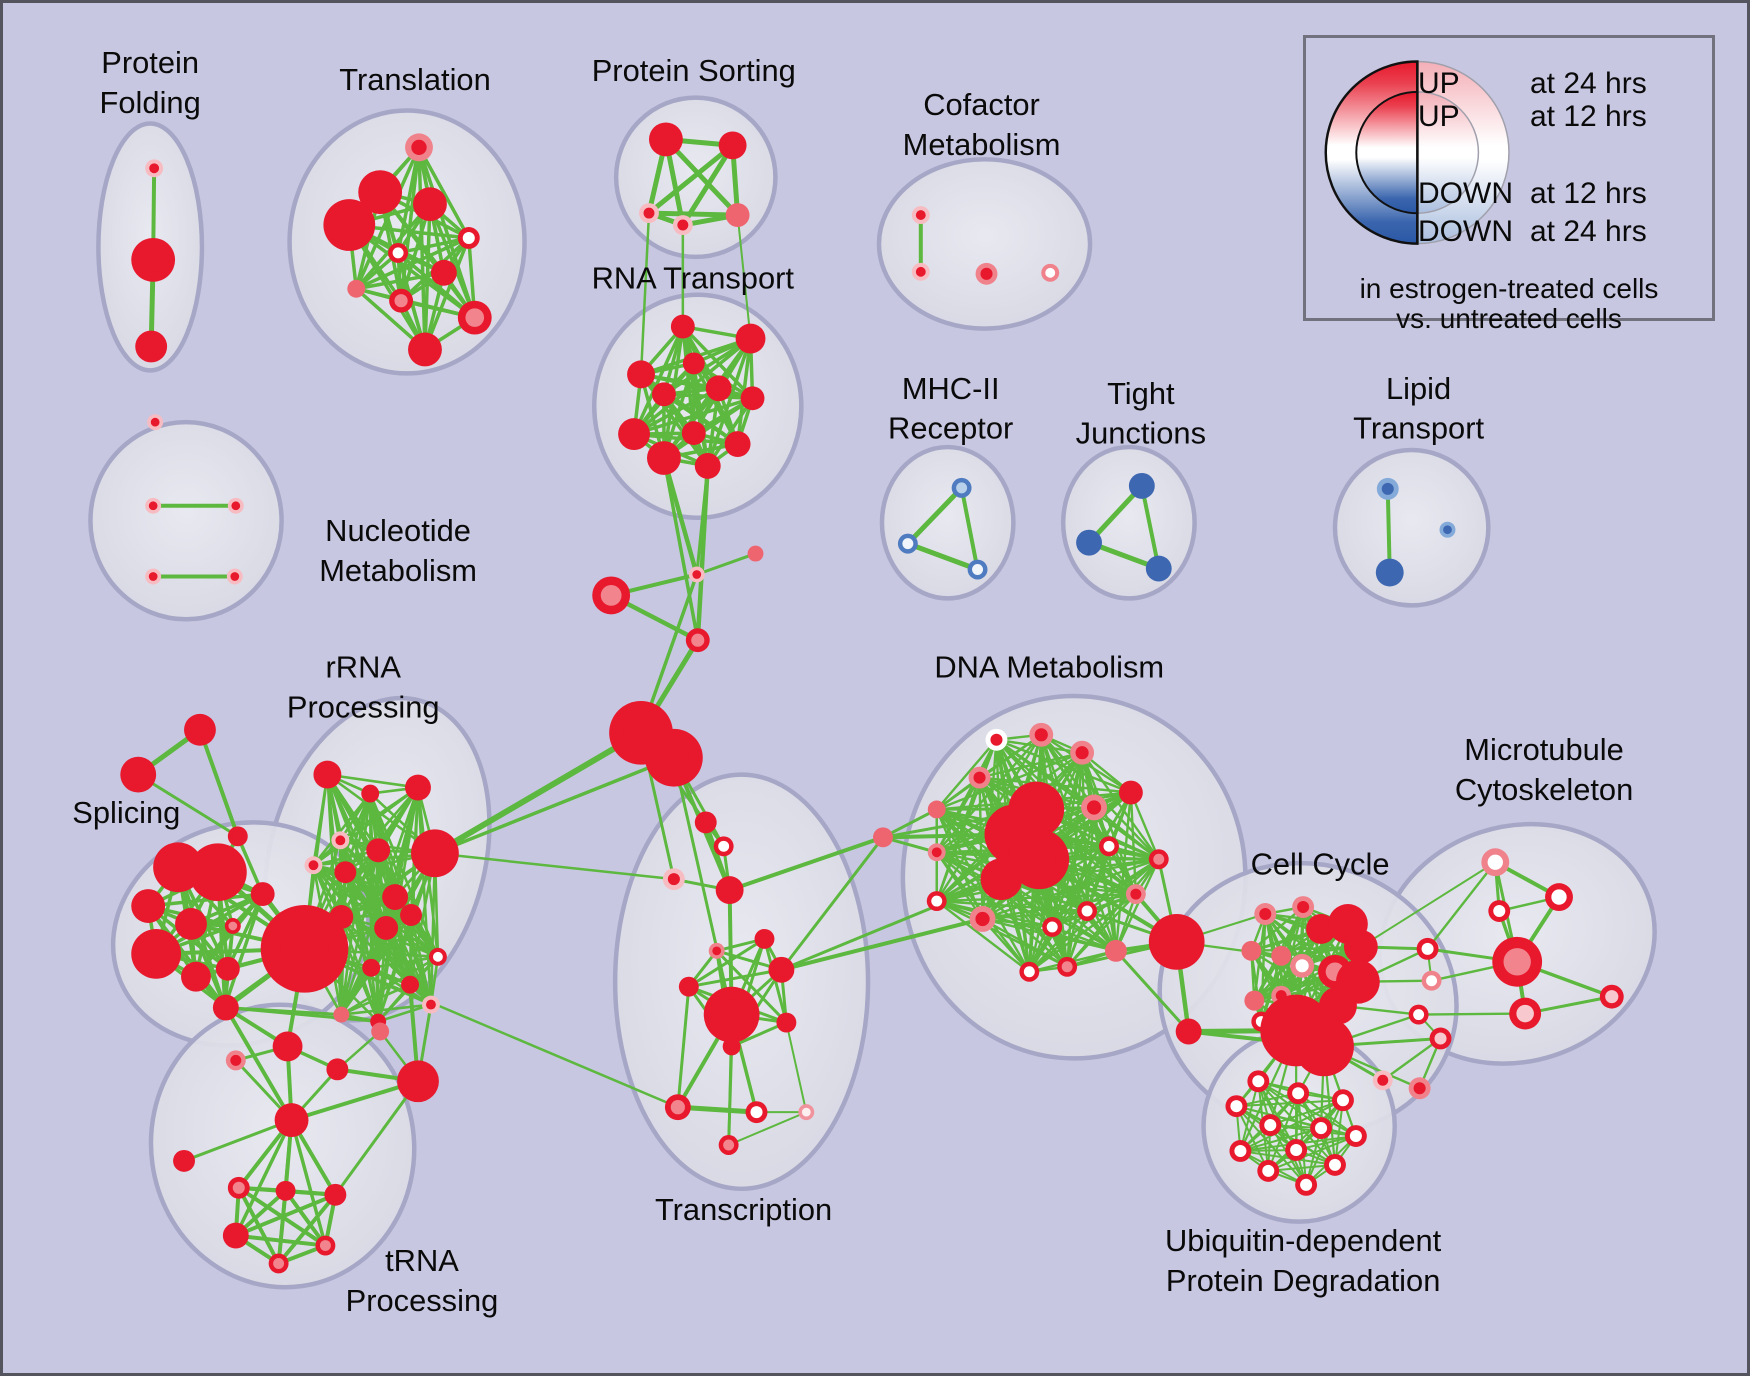 Image resolution: width=1750 pixels, height=1376 pixels. I want to click on node-n2, so click(153, 505).